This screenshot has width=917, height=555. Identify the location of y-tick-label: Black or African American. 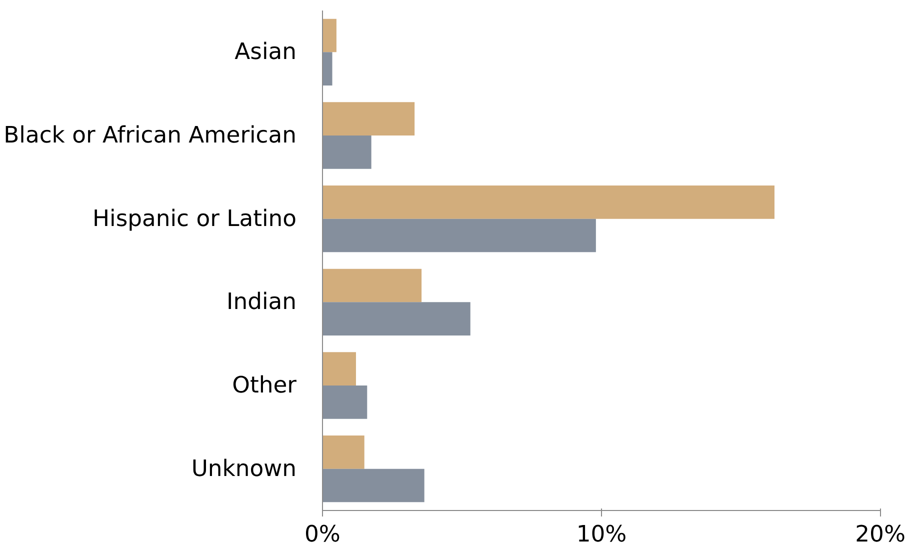
(150, 135).